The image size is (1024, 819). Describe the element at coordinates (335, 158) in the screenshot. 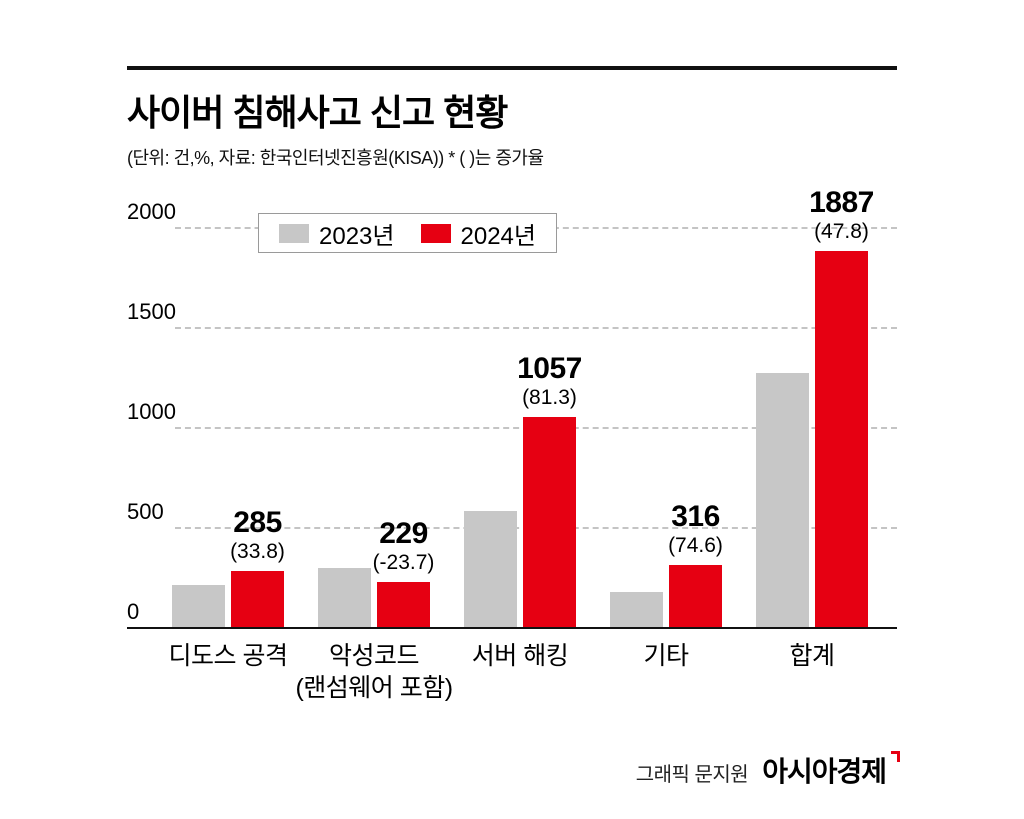

I see `chart-subtitle: (단위: 건,%, 자료: 한국인터넷진흥원(KISA)) * ( )는 증가율` at that location.